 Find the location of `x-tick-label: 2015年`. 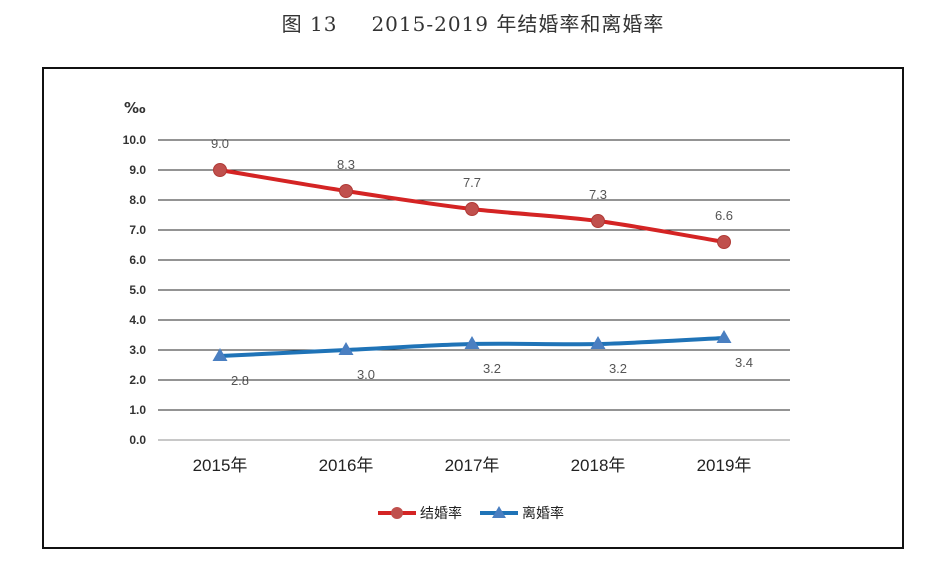

x-tick-label: 2015年 is located at coordinates (220, 465).